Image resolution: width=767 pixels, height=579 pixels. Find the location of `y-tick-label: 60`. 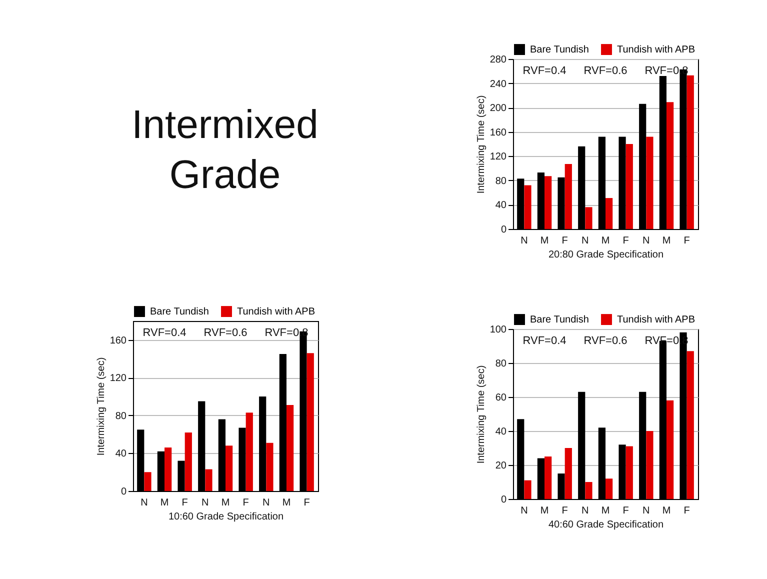

y-tick-label: 60 is located at coordinates (501, 398).